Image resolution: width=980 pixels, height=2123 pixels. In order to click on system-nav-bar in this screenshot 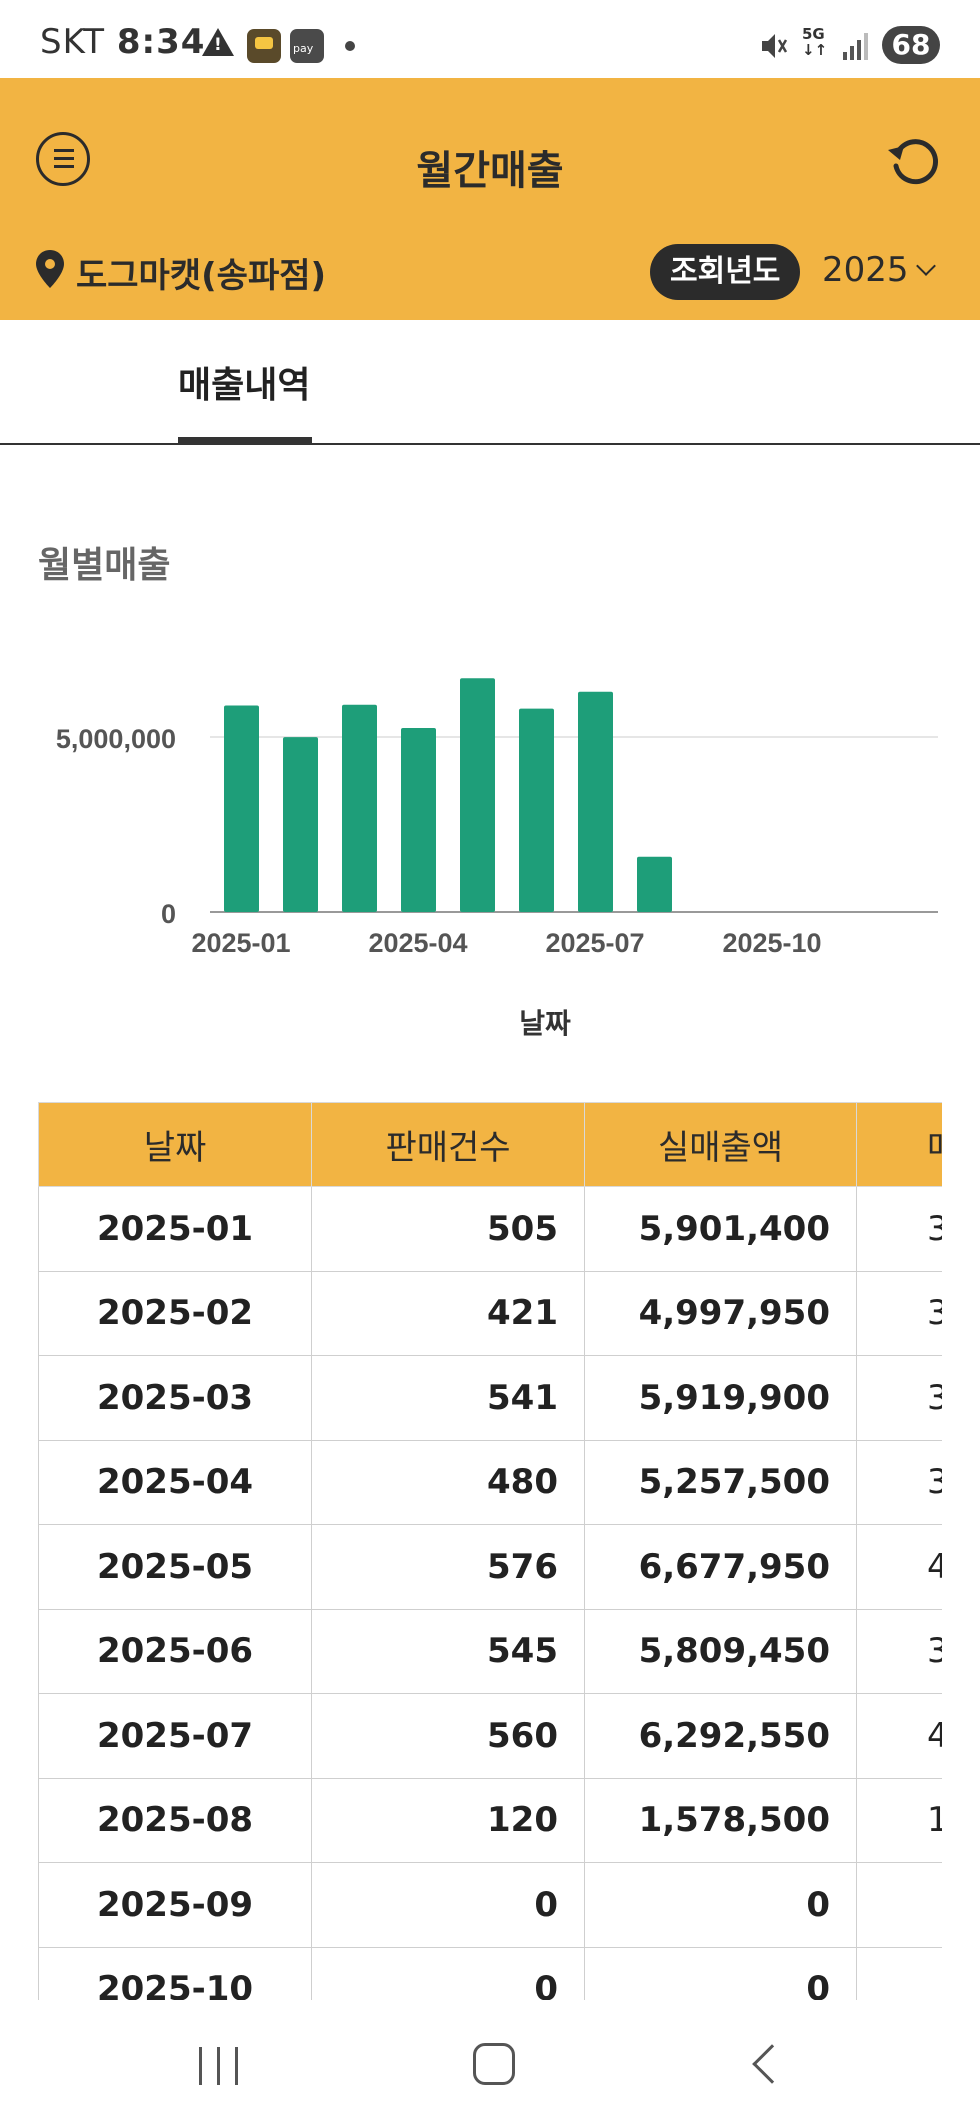, I will do `click(490, 2061)`.